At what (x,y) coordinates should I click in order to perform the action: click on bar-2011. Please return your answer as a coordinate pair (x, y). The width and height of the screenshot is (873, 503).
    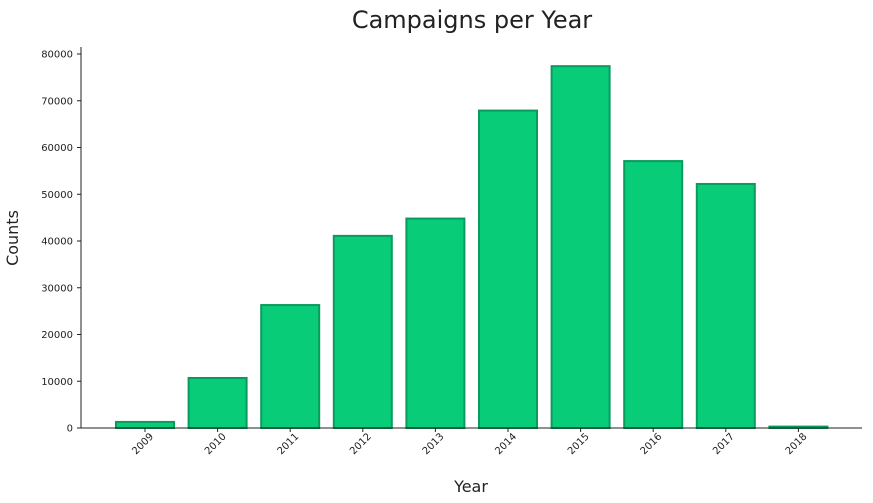
    Looking at the image, I should click on (290, 367).